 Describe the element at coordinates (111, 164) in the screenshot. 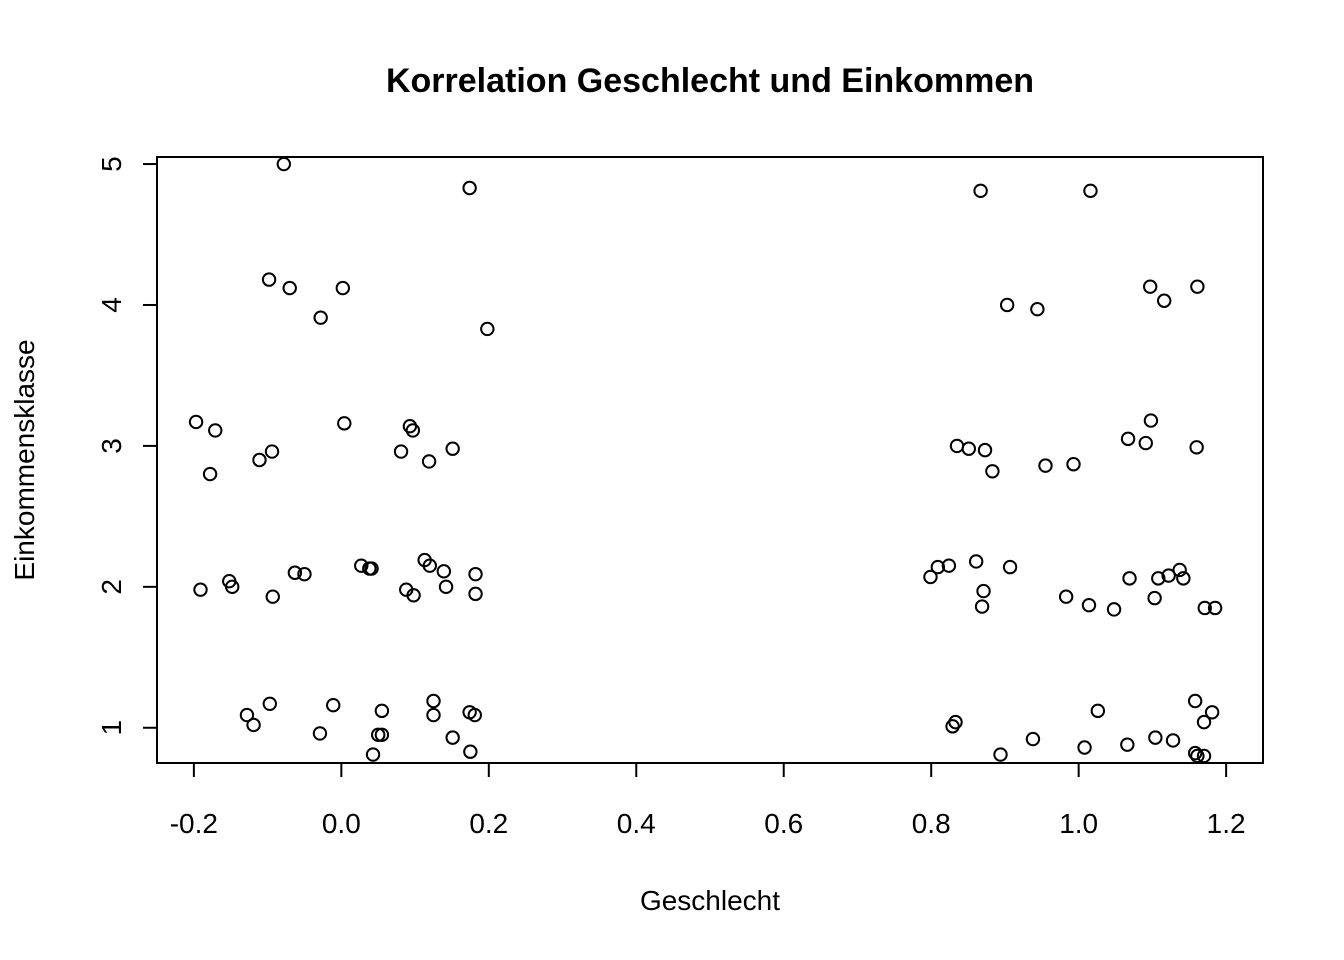

I see `y-tick-label: 5` at that location.